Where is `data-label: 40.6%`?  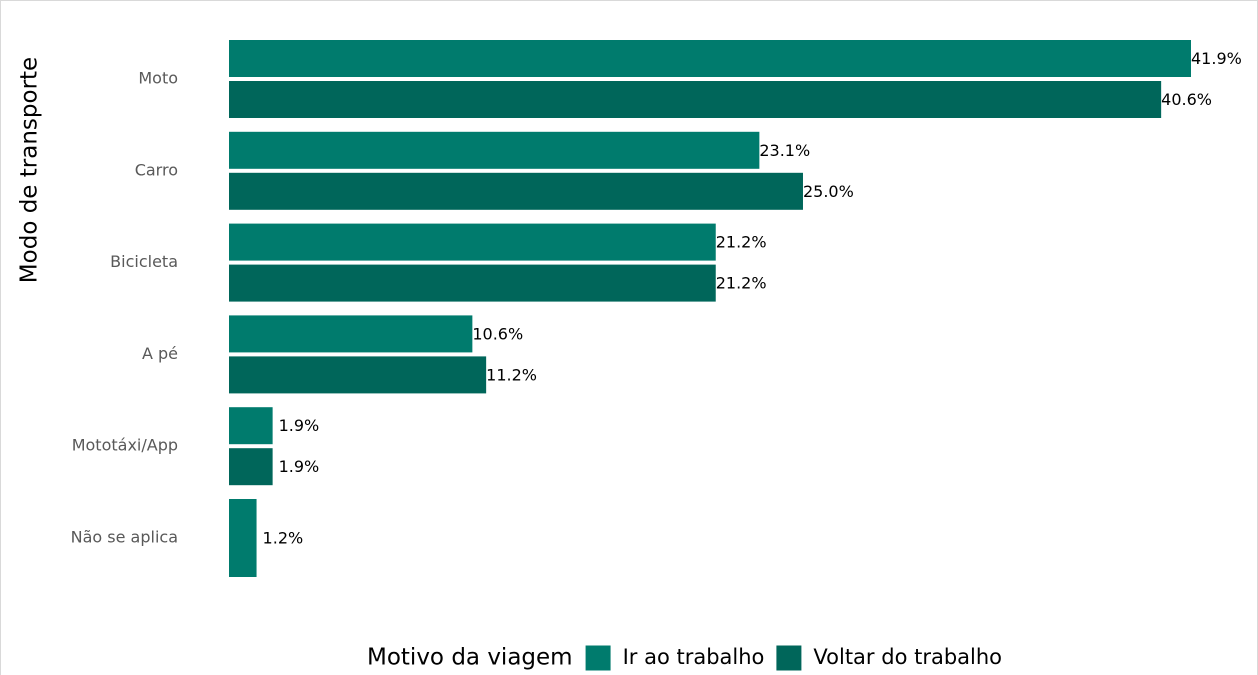 data-label: 40.6% is located at coordinates (1186, 99).